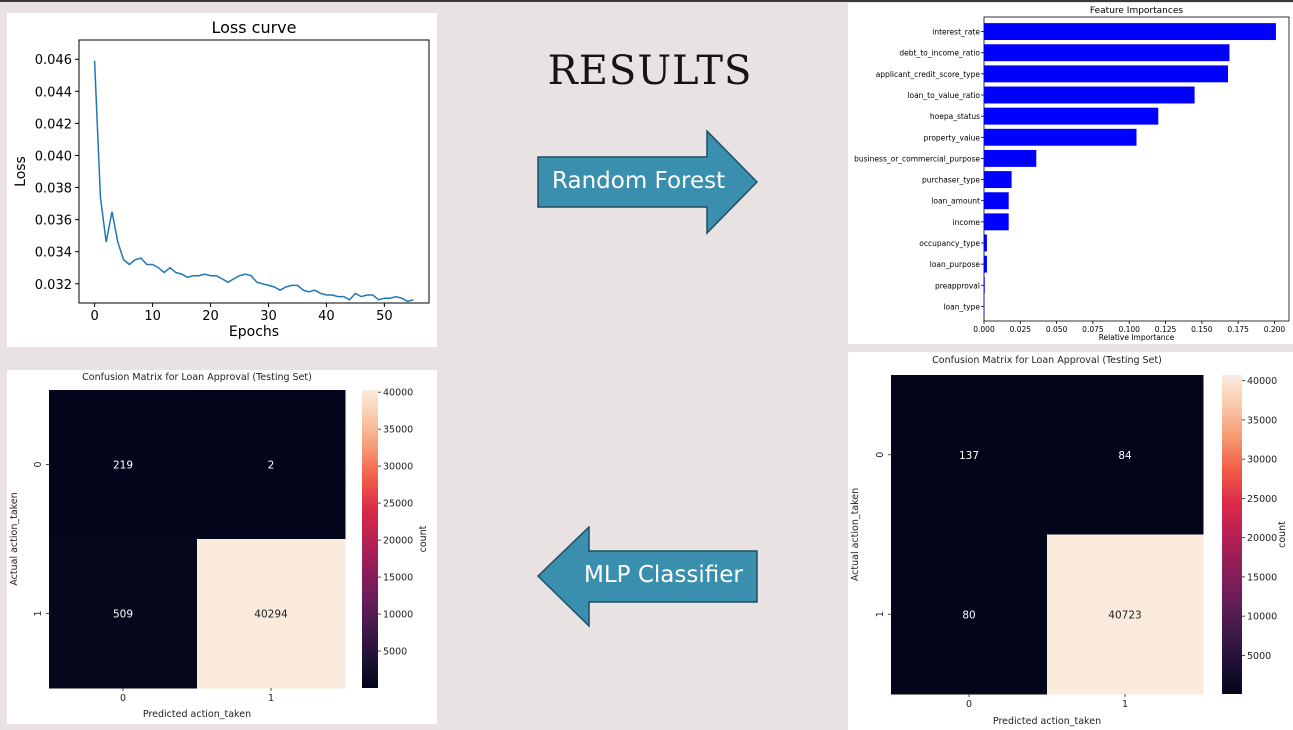 This screenshot has height=730, width=1293. Describe the element at coordinates (14, 538) in the screenshot. I see `y-axis-label: Actual action_taken` at that location.